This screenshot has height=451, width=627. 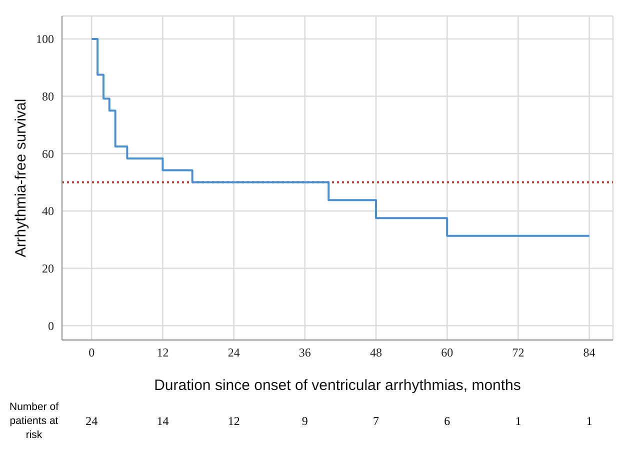 What do you see at coordinates (234, 353) in the screenshot?
I see `x-tick-label: 24` at bounding box center [234, 353].